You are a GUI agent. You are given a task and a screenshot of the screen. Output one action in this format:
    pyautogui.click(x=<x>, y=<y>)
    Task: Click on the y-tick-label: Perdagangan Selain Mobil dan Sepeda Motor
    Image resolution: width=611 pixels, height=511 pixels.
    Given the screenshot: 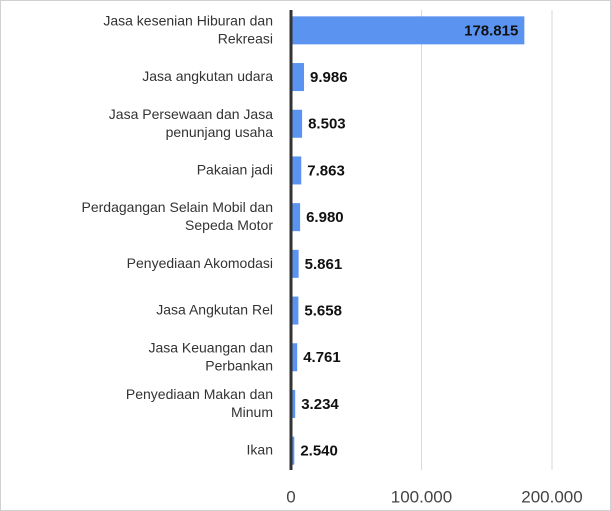 What is the action you would take?
    pyautogui.click(x=178, y=216)
    